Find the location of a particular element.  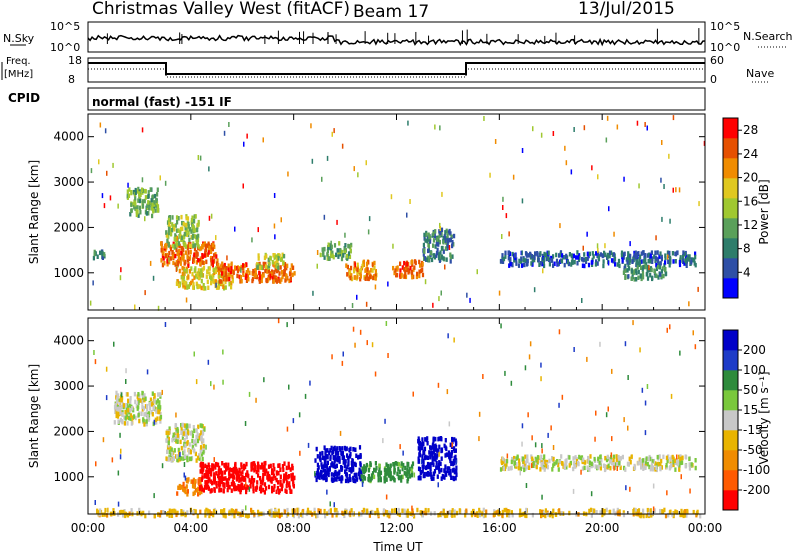

velocity-colorbar-swatch is located at coordinates (730, 380).